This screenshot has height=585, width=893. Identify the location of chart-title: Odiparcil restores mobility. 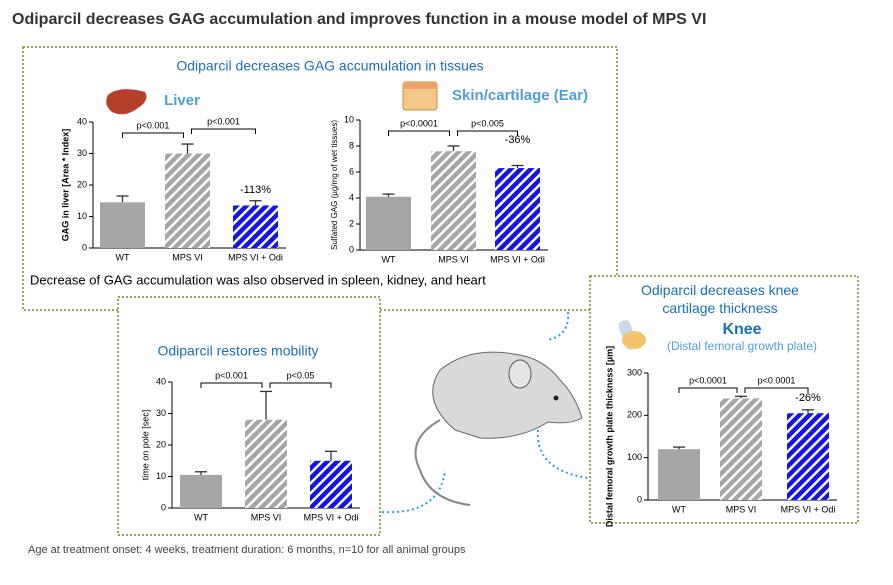
(237, 351).